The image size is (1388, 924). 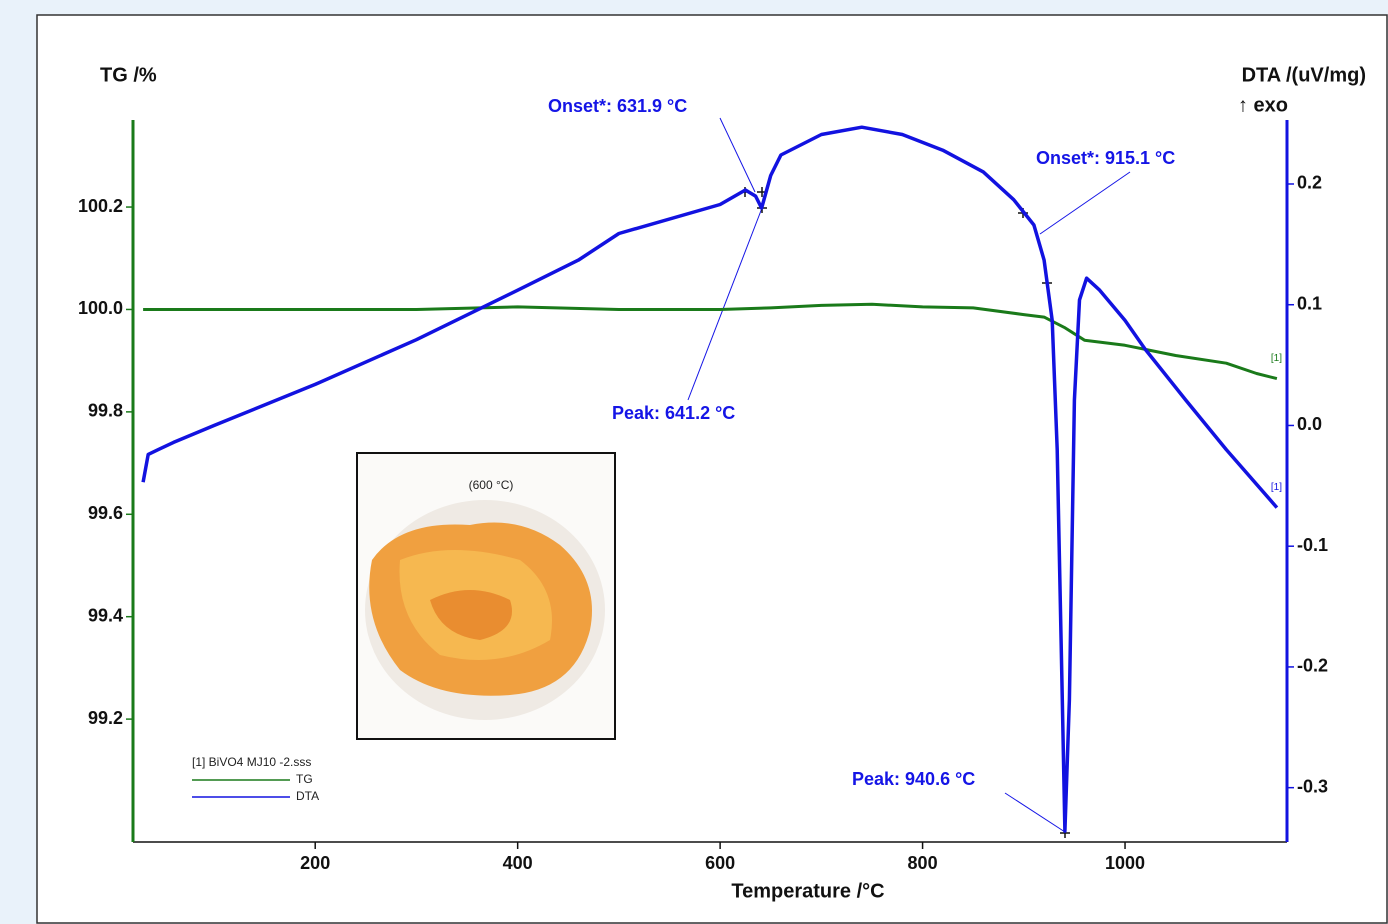 What do you see at coordinates (1312, 666) in the screenshot?
I see `y2-tick-label: -0.2` at bounding box center [1312, 666].